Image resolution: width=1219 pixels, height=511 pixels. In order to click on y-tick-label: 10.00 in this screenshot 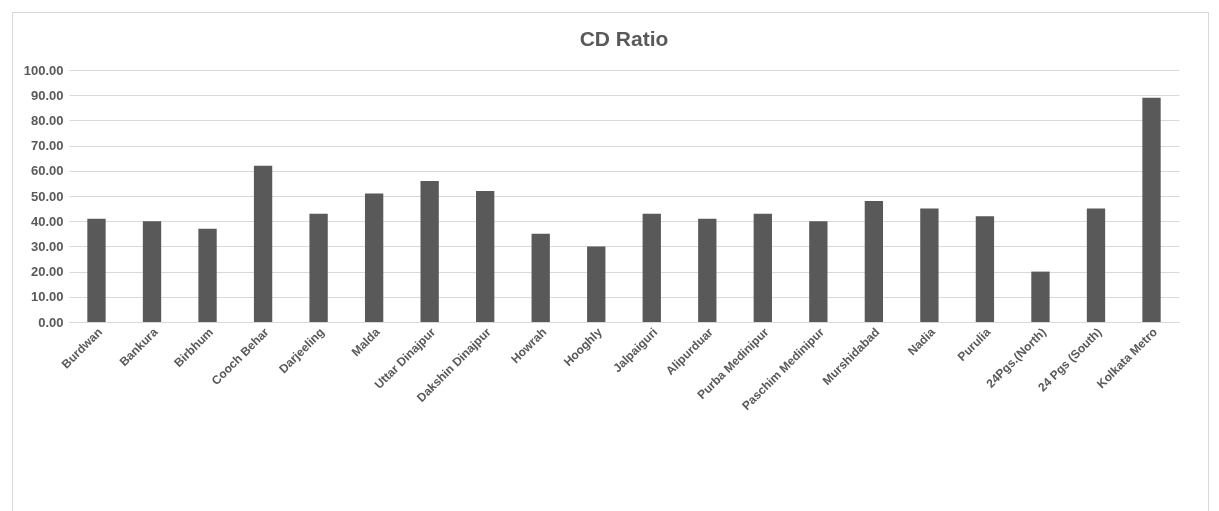, I will do `click(47, 297)`.